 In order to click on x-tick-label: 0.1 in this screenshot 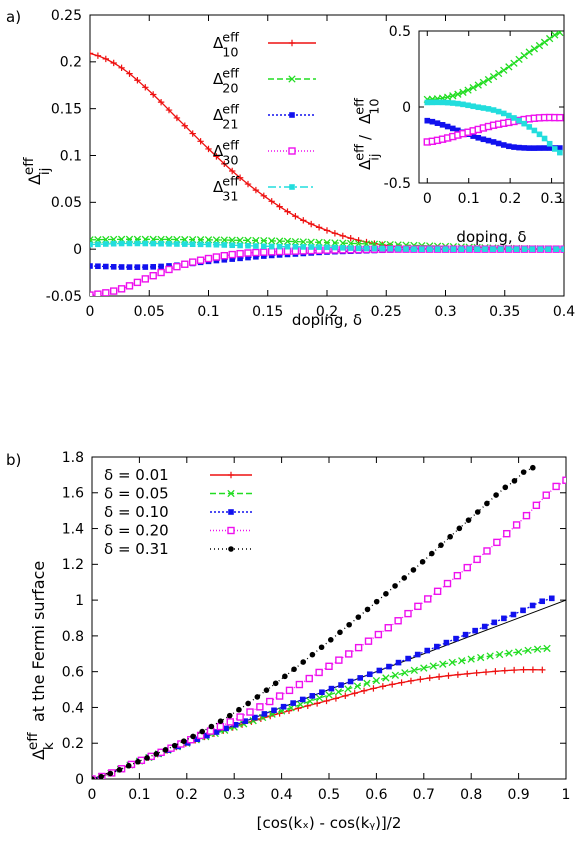, I will do `click(469, 199)`.